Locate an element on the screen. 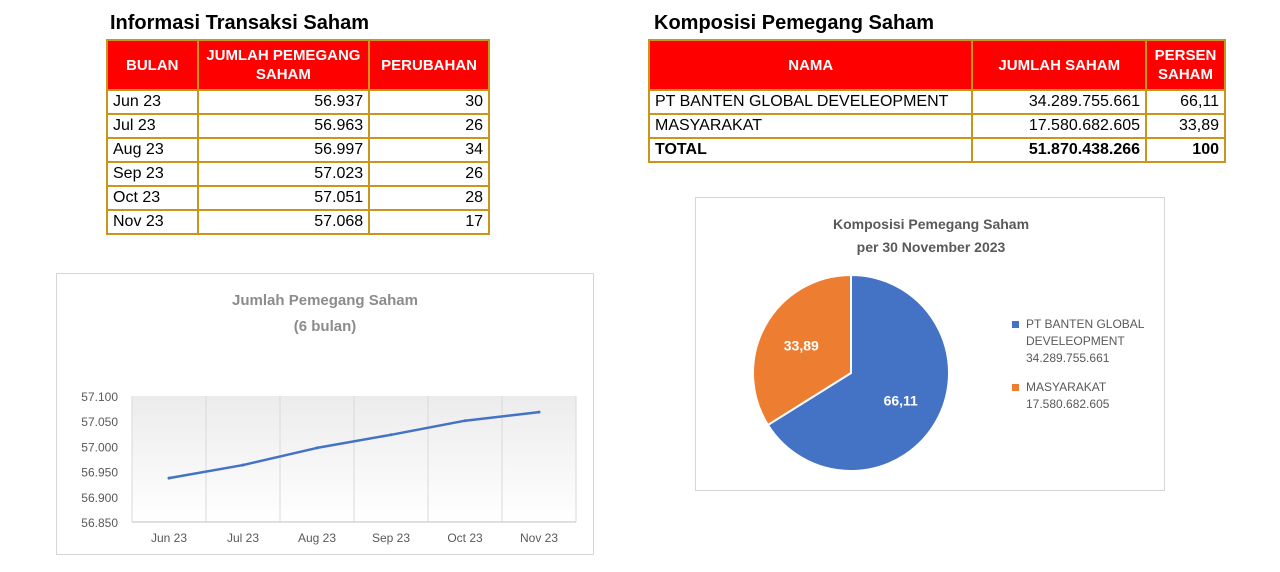  total-persen: 100 is located at coordinates (1185, 150).